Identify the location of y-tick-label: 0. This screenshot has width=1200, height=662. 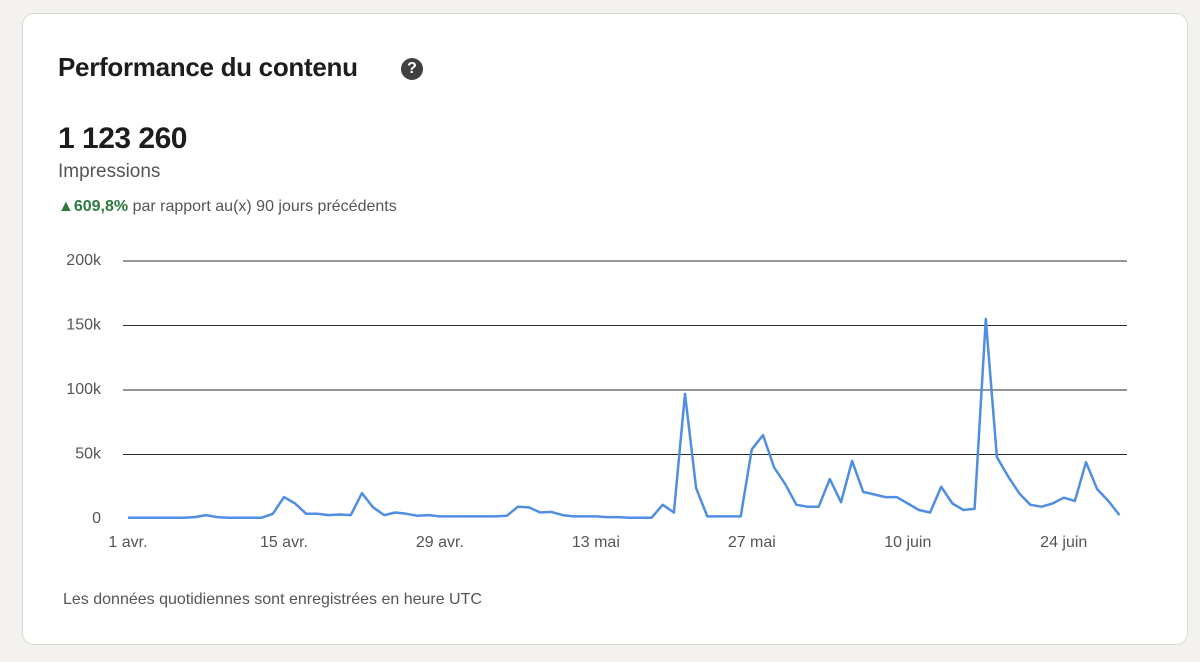
(96, 518).